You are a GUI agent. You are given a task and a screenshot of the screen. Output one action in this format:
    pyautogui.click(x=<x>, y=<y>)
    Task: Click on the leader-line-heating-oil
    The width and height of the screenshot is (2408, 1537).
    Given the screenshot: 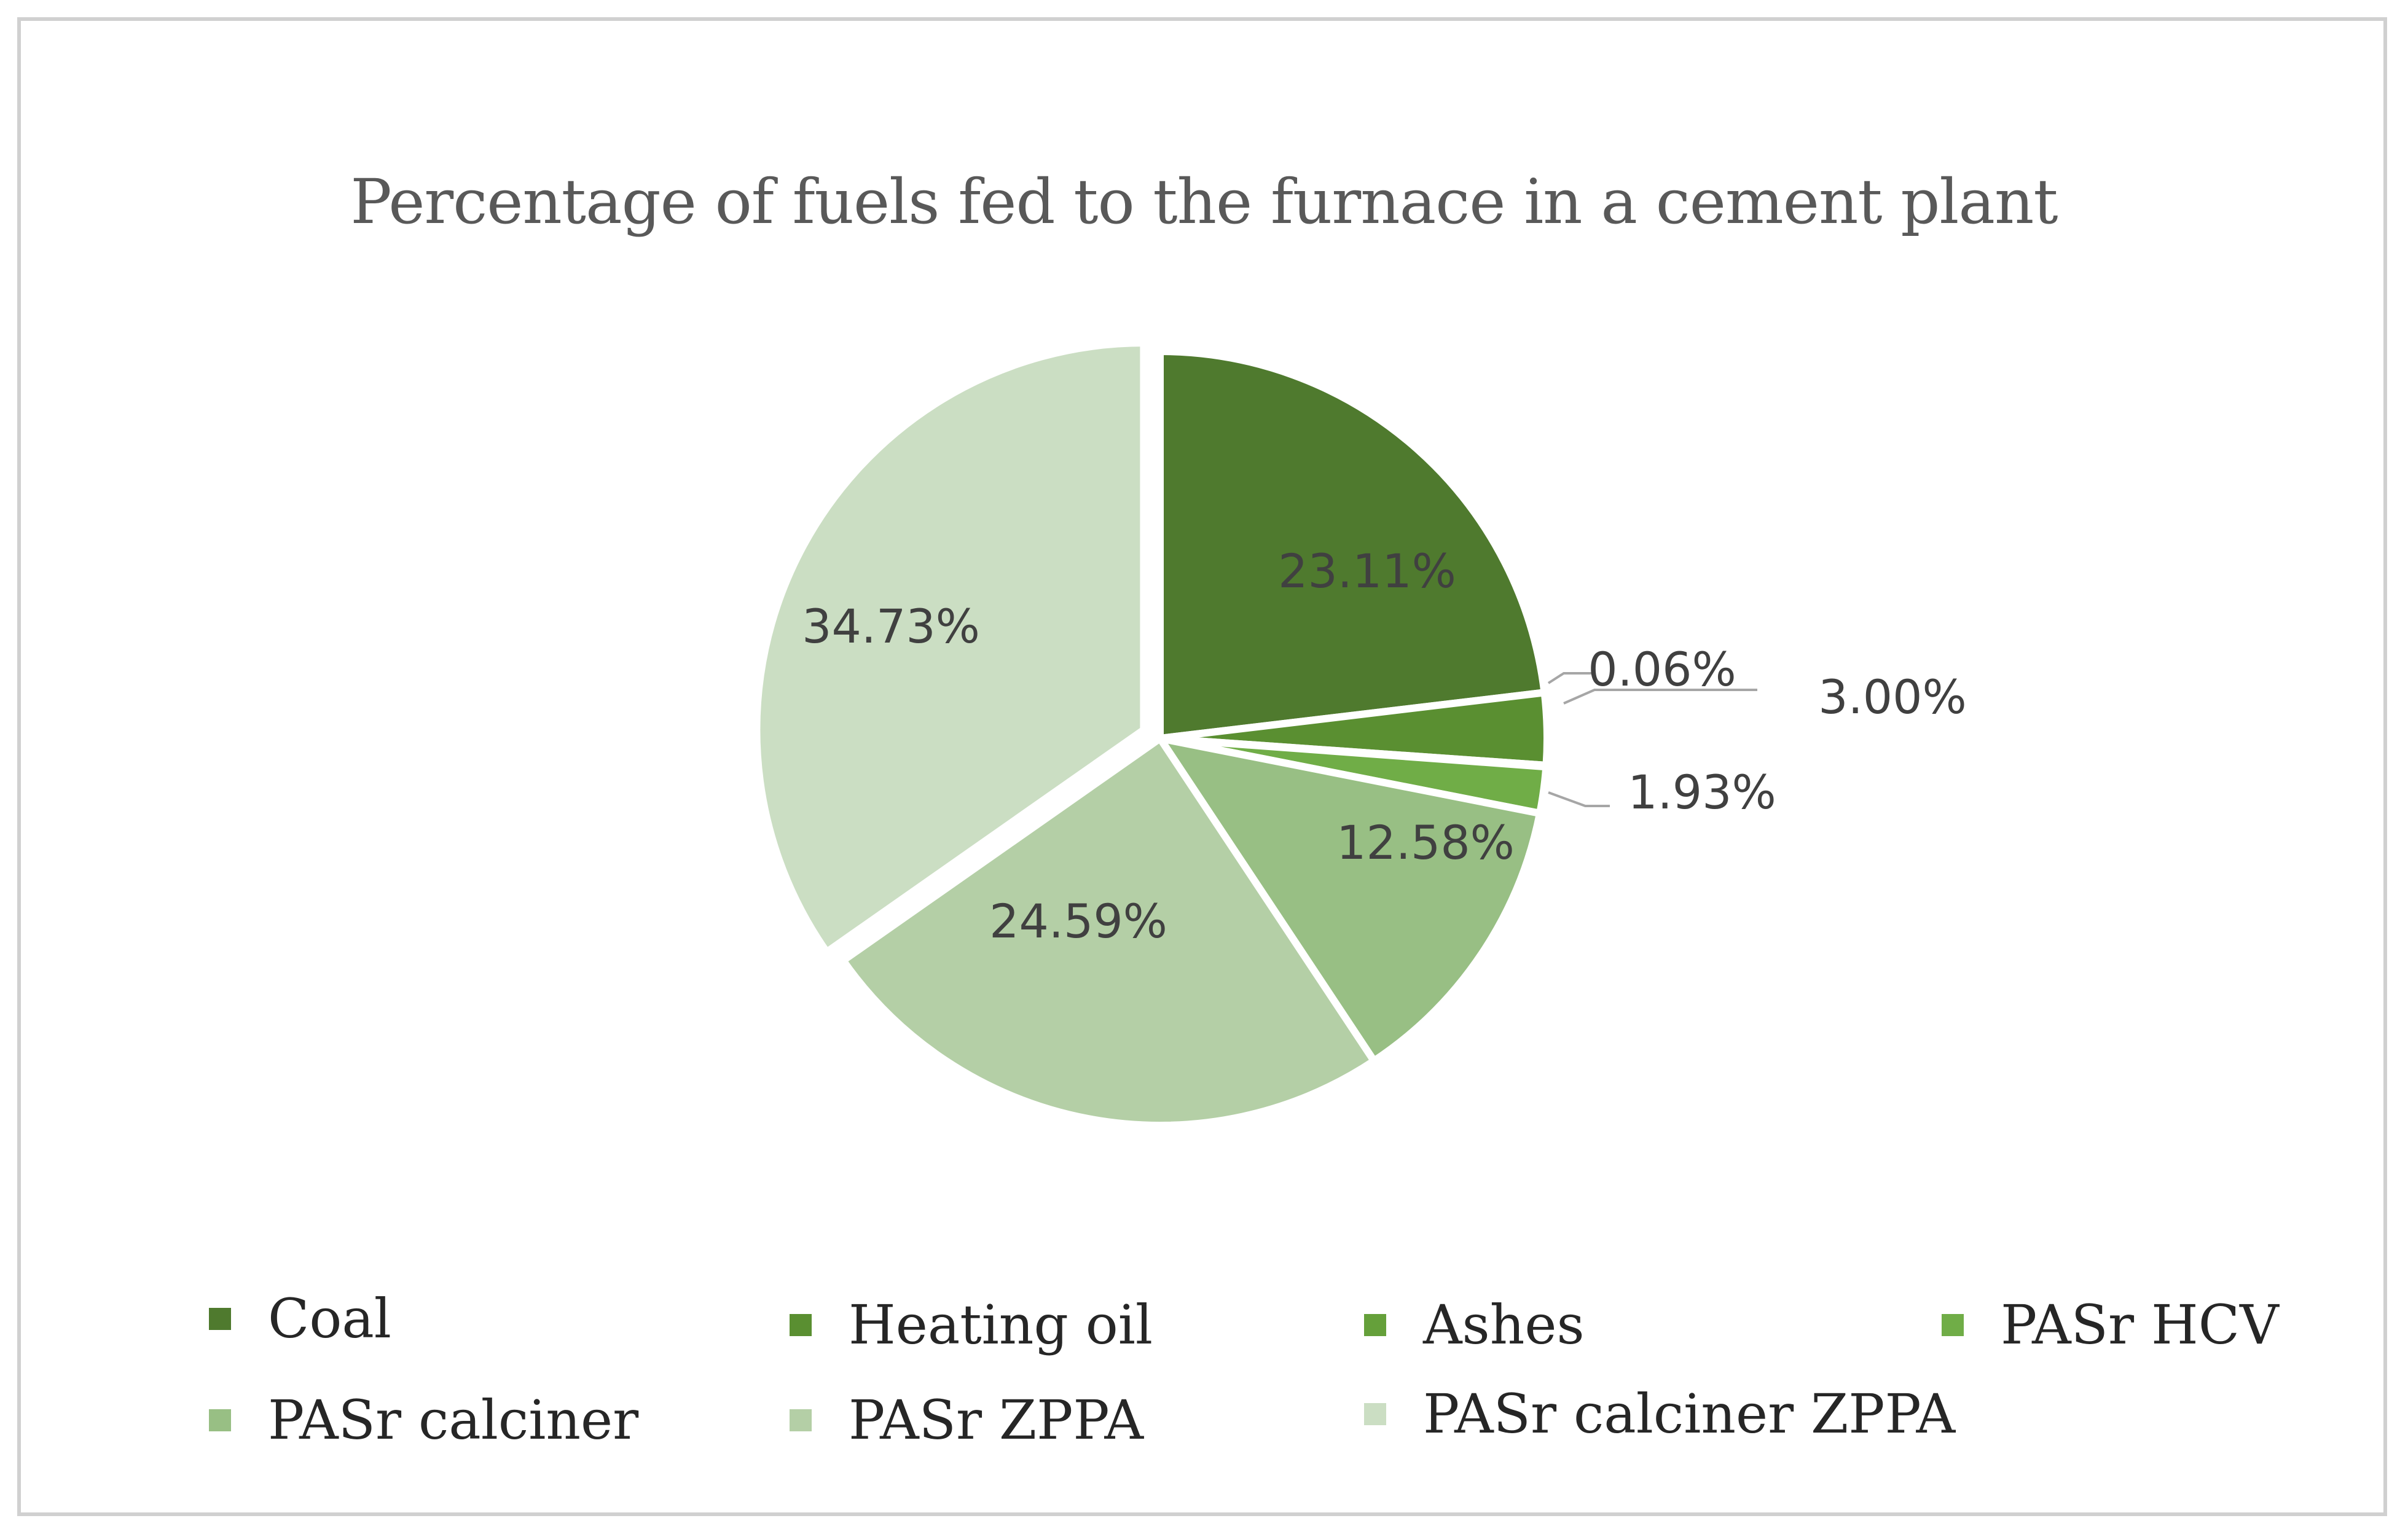 What is the action you would take?
    pyautogui.click(x=1660, y=697)
    